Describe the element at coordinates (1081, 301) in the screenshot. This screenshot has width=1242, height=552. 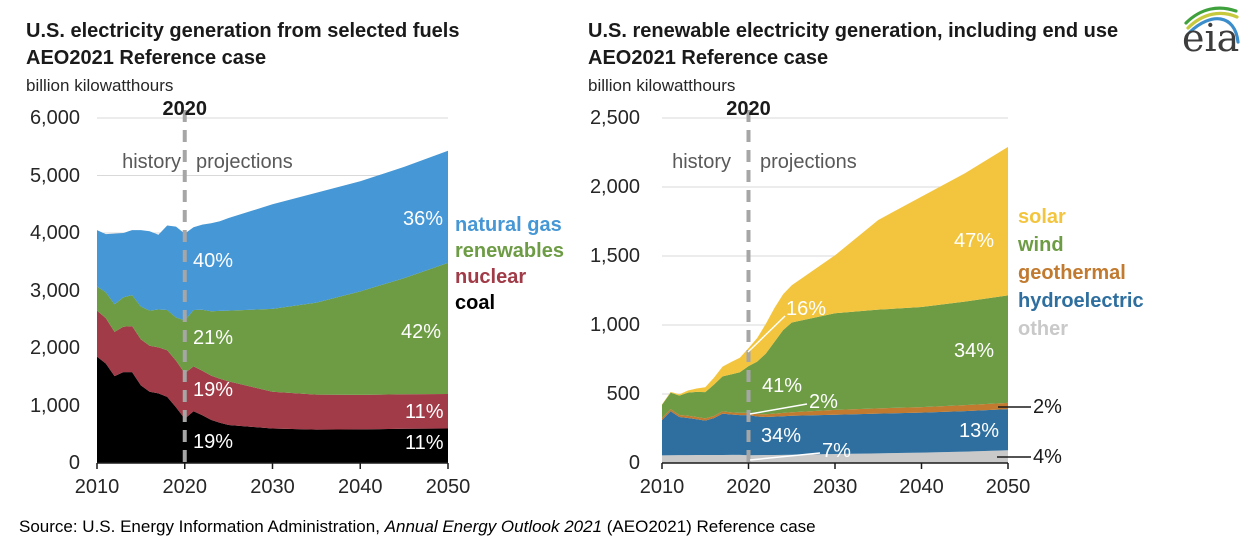
I see `legend-item-hydroelectric: hydroelectric` at that location.